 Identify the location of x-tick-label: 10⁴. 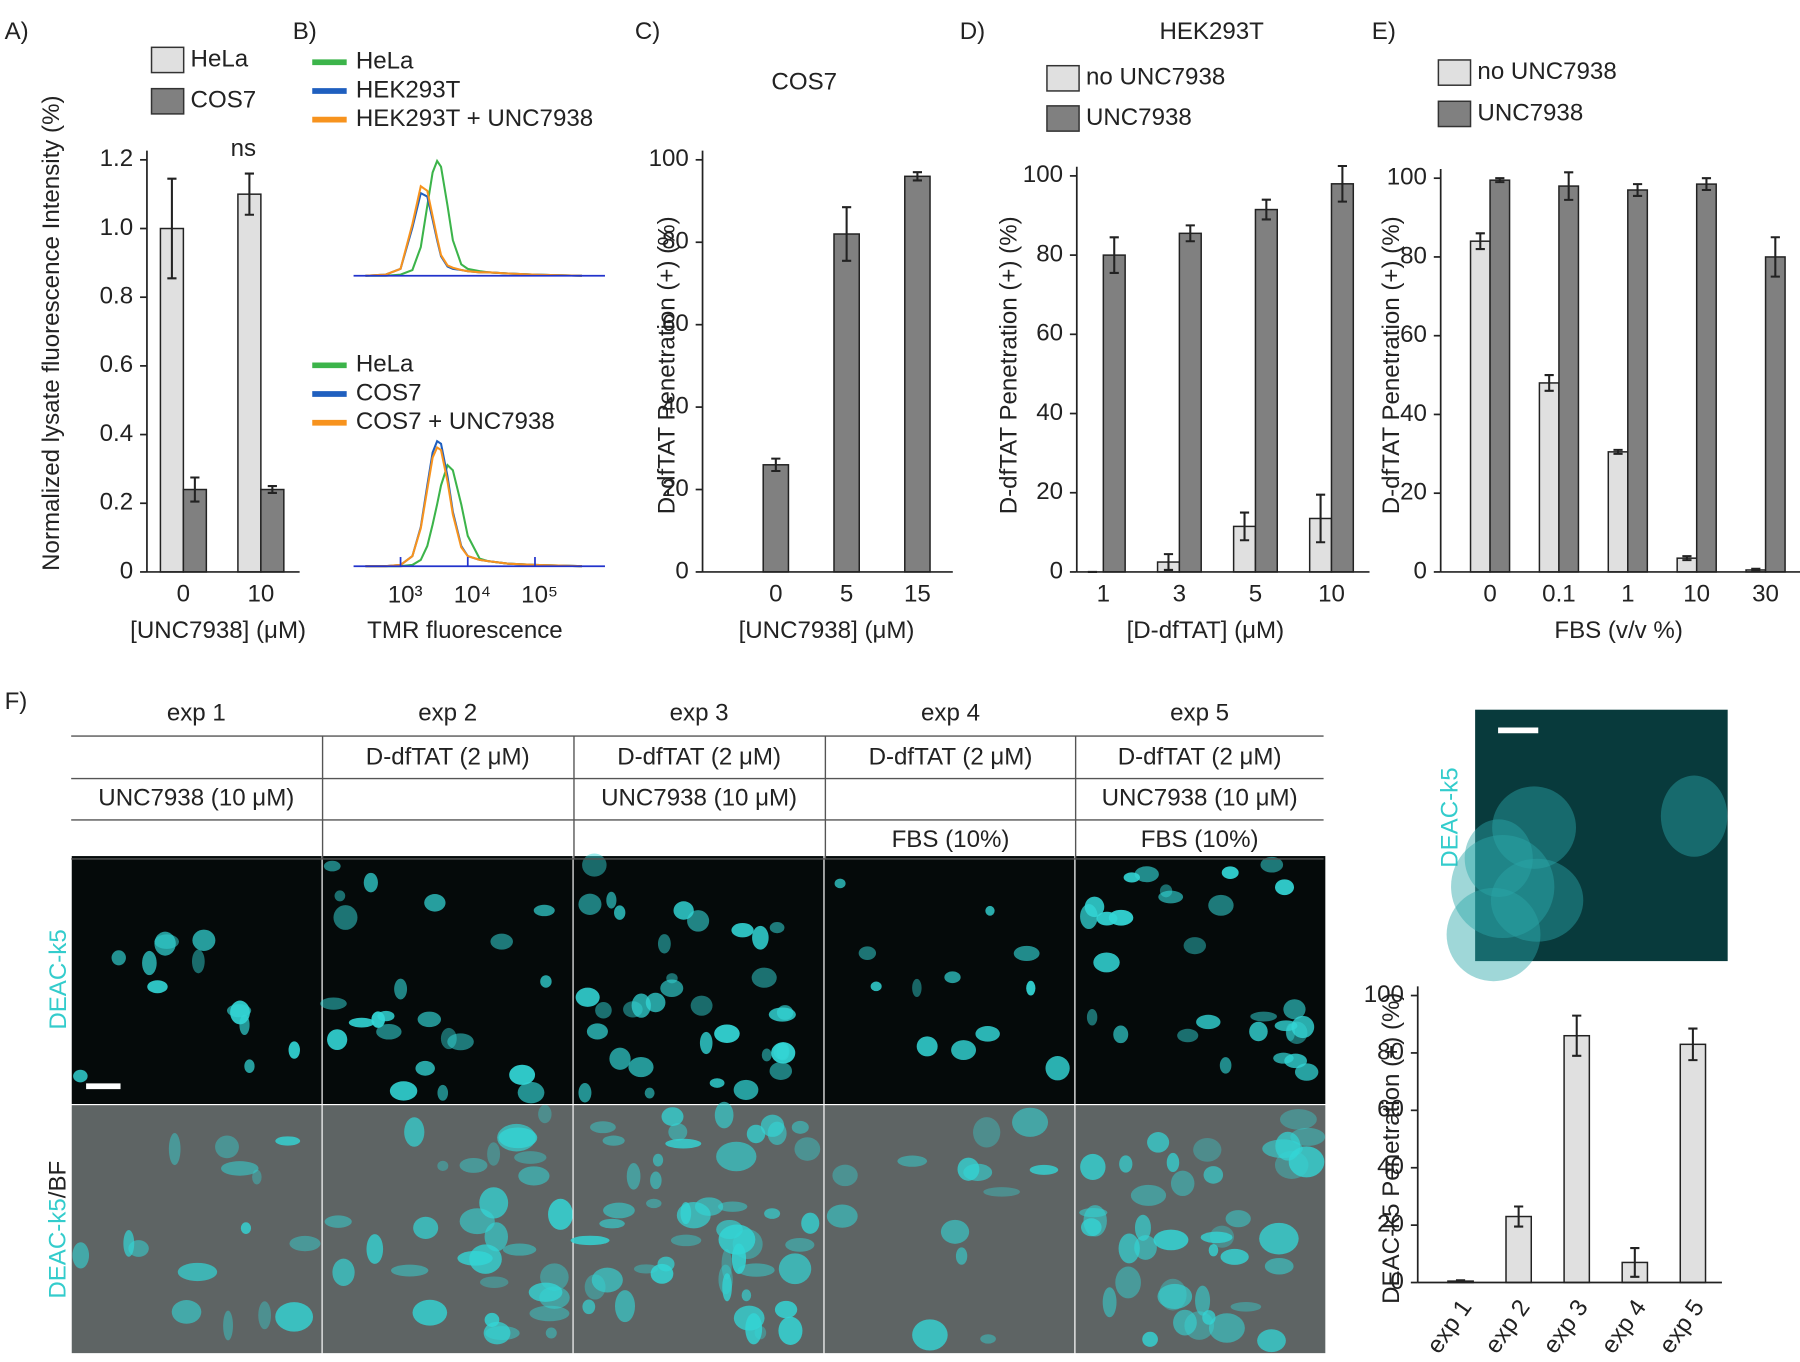
(472, 594).